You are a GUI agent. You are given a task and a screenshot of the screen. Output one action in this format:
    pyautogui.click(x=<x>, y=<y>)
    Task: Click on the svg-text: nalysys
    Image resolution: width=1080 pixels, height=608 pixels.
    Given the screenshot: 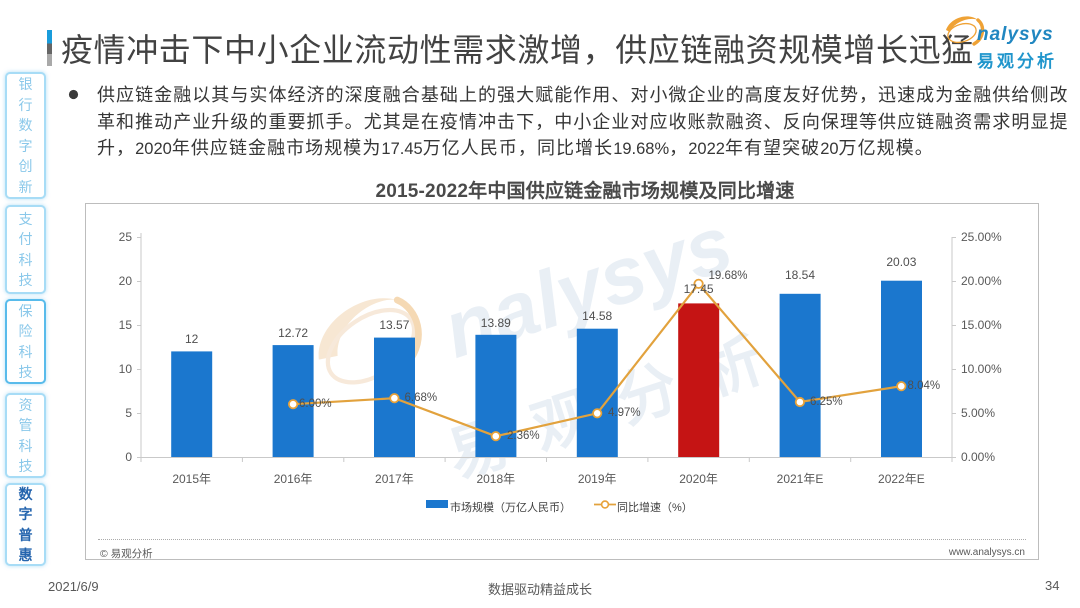 What is the action you would take?
    pyautogui.click(x=1015, y=34)
    